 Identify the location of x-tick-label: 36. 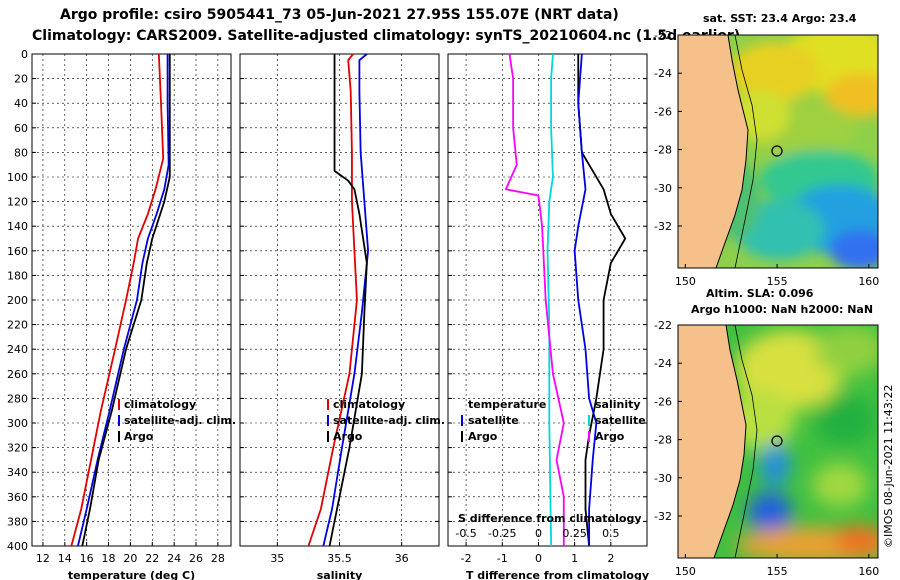
(402, 558).